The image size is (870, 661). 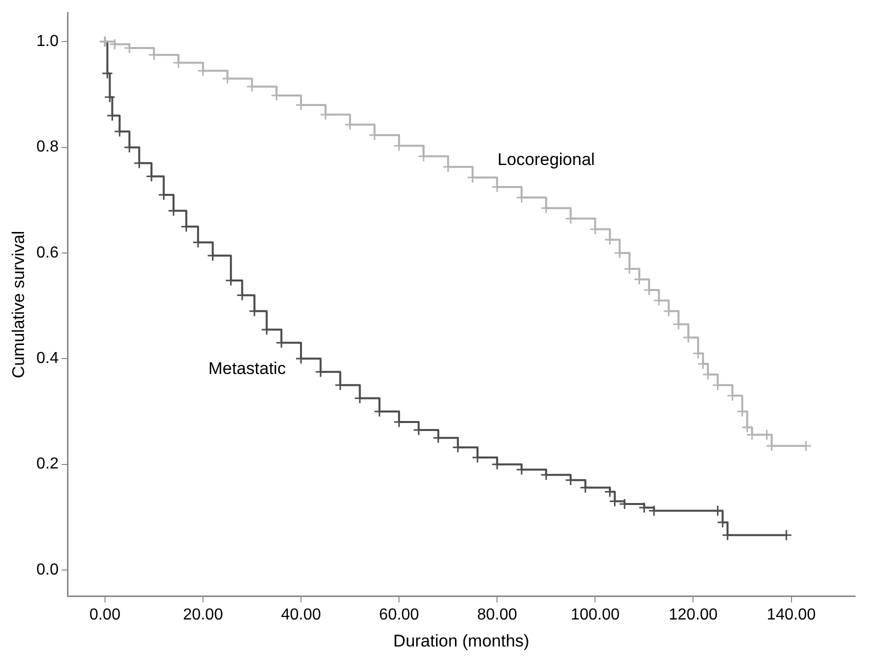 I want to click on series-label: Metastatic, so click(x=247, y=368).